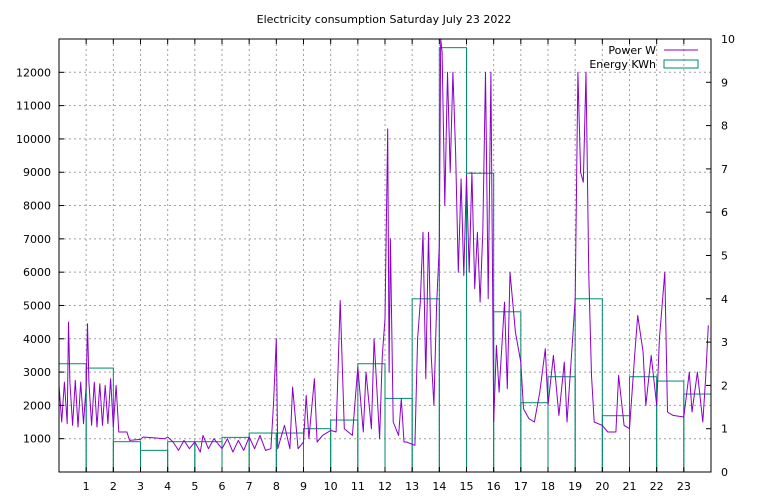 The image size is (768, 500). Describe the element at coordinates (194, 486) in the screenshot. I see `x-tick-label: 5` at that location.